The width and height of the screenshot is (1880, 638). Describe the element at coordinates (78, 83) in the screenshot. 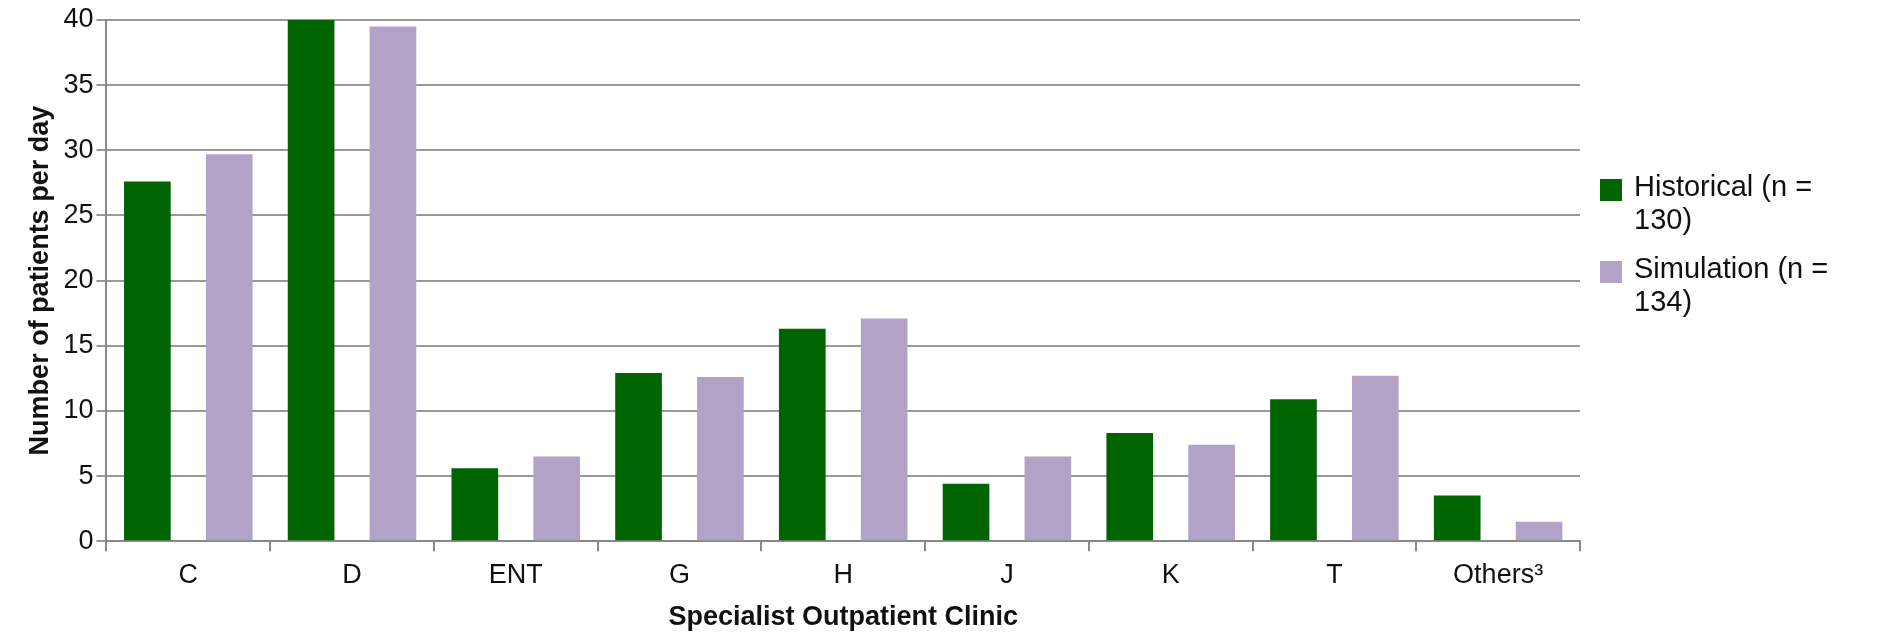

I see `y-tick-label: 35` at that location.